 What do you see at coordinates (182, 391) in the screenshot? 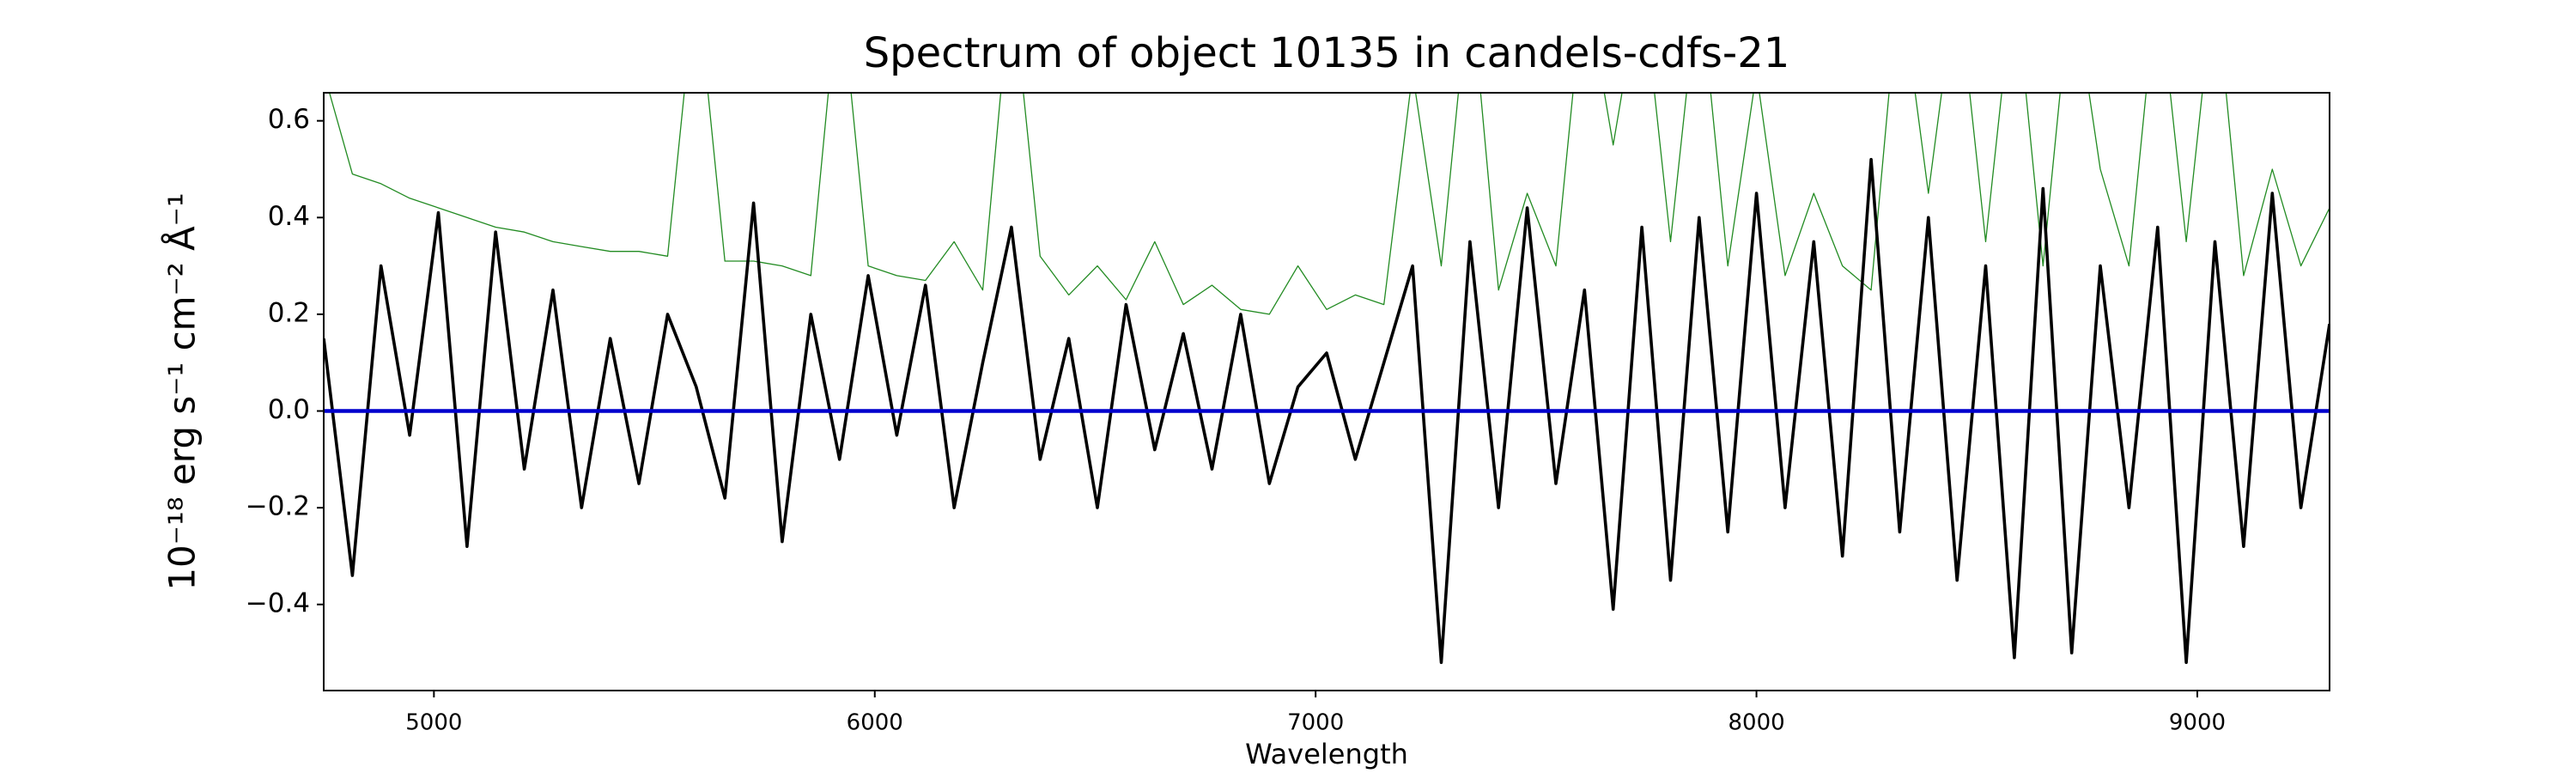
I see `y-axis-label: 10⁻¹⁸ erg s⁻¹ cm⁻² Å⁻¹` at bounding box center [182, 391].